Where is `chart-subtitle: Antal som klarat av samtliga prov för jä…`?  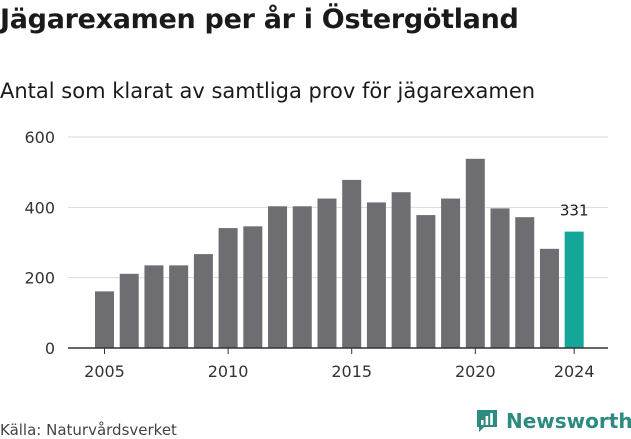 chart-subtitle: Antal som klarat av samtliga prov för jä… is located at coordinates (268, 91).